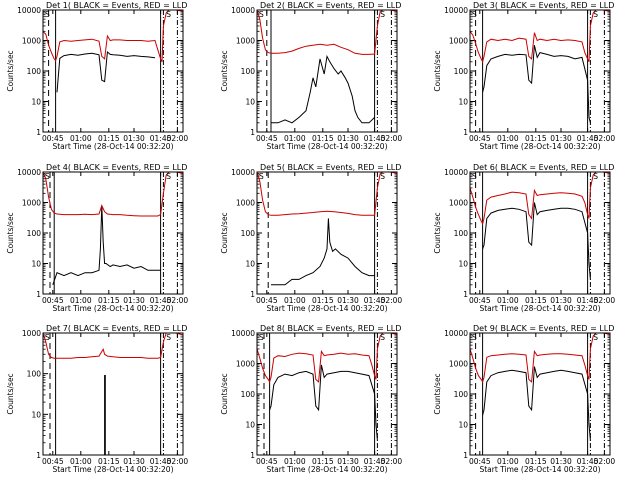 The image size is (640, 484). Describe the element at coordinates (330, 167) in the screenshot. I see `chart-title: Det 5( BLACK = Events, RED = LLD` at that location.